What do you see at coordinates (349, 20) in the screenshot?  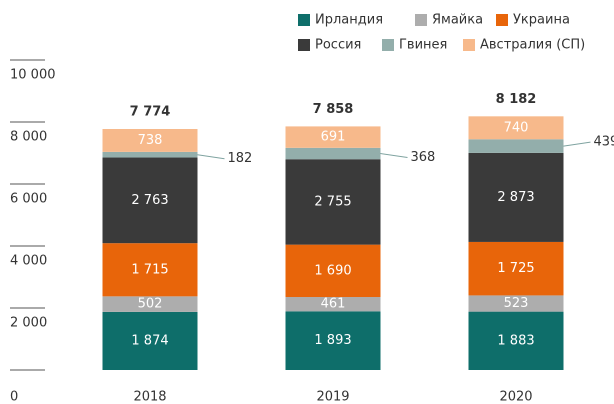 I see `legend-label: Ирландия` at bounding box center [349, 20].